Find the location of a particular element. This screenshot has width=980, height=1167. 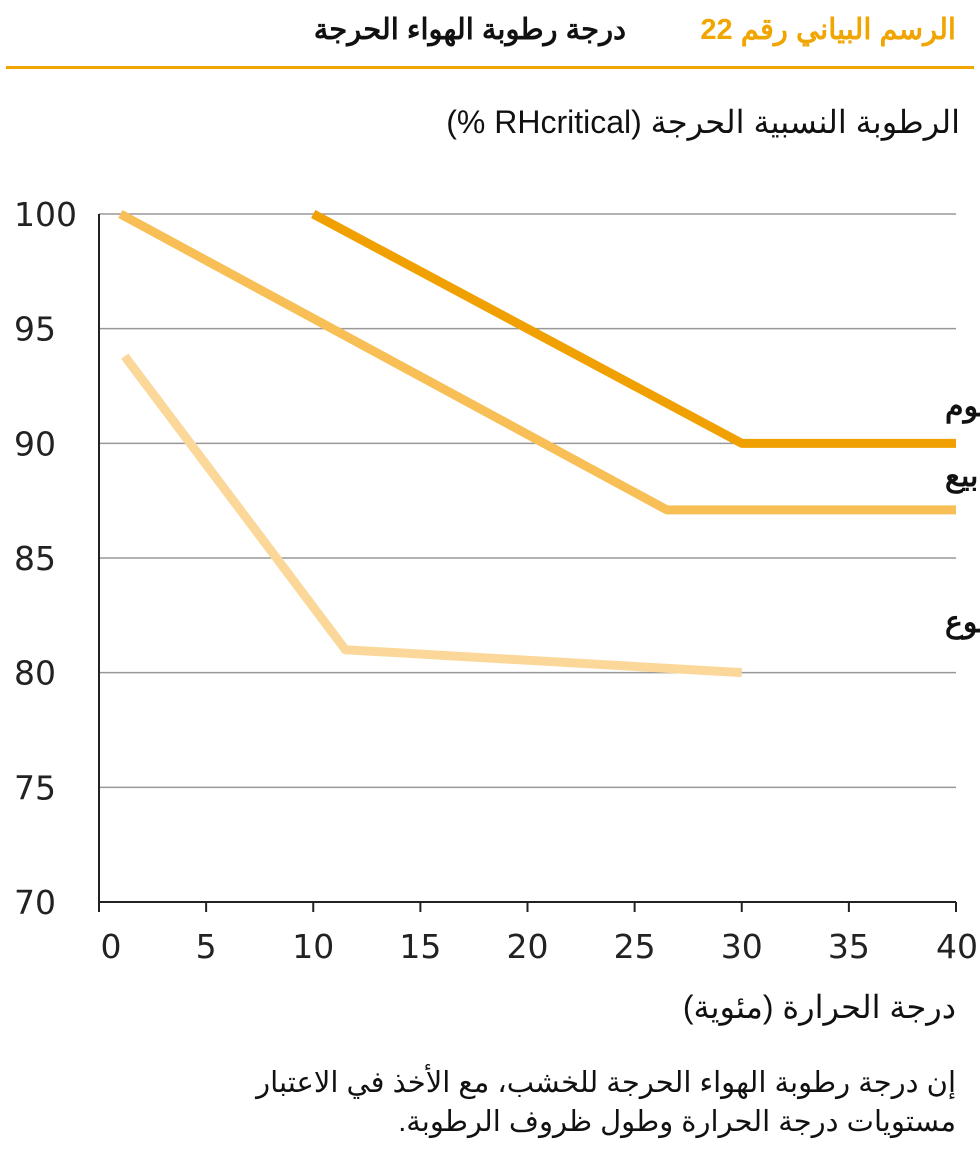

y-tick-label: 70 is located at coordinates (35, 902).